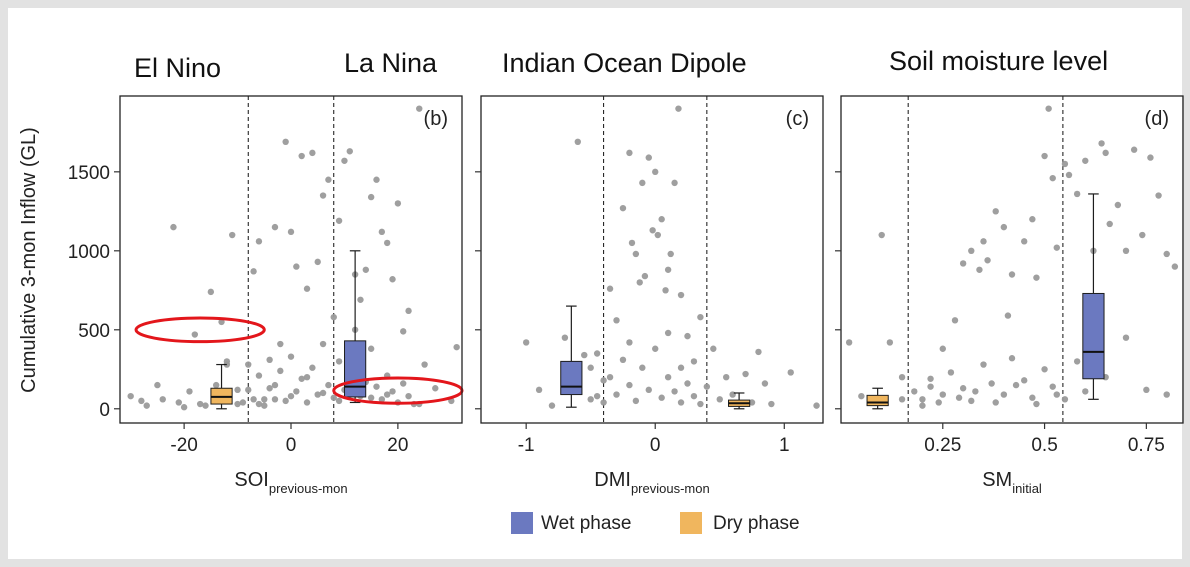  I want to click on legend: Wet phase Dry phase, so click(655, 523).